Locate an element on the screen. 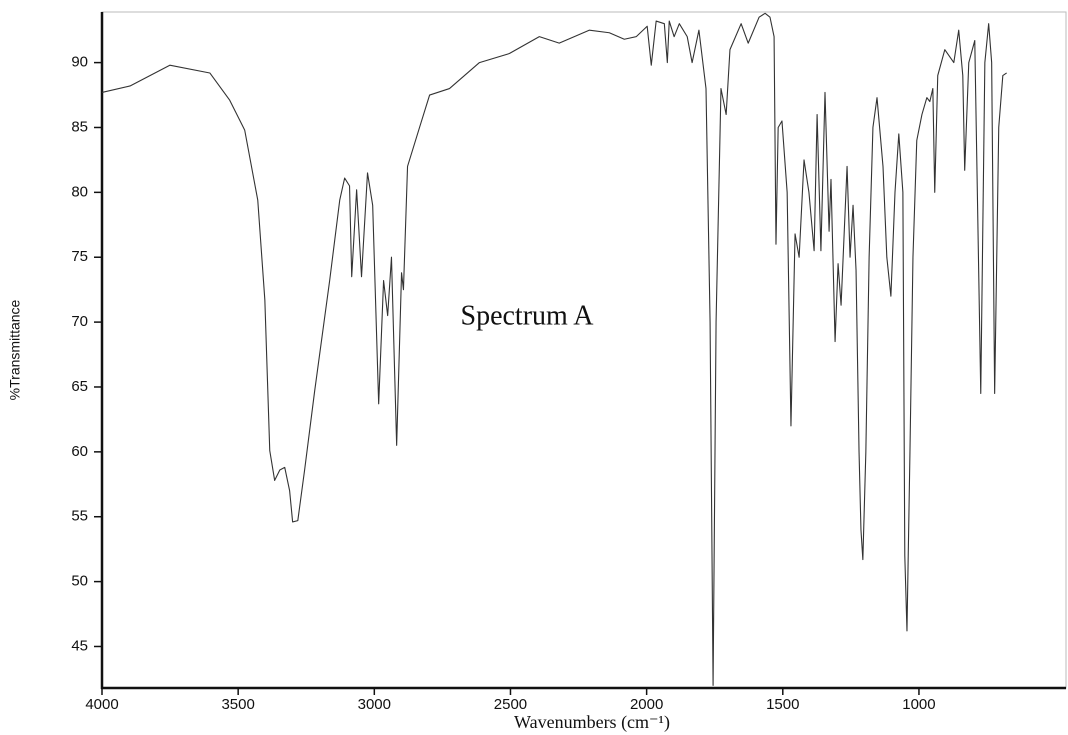 The width and height of the screenshot is (1068, 735). y-tick-label: 85 is located at coordinates (79, 126).